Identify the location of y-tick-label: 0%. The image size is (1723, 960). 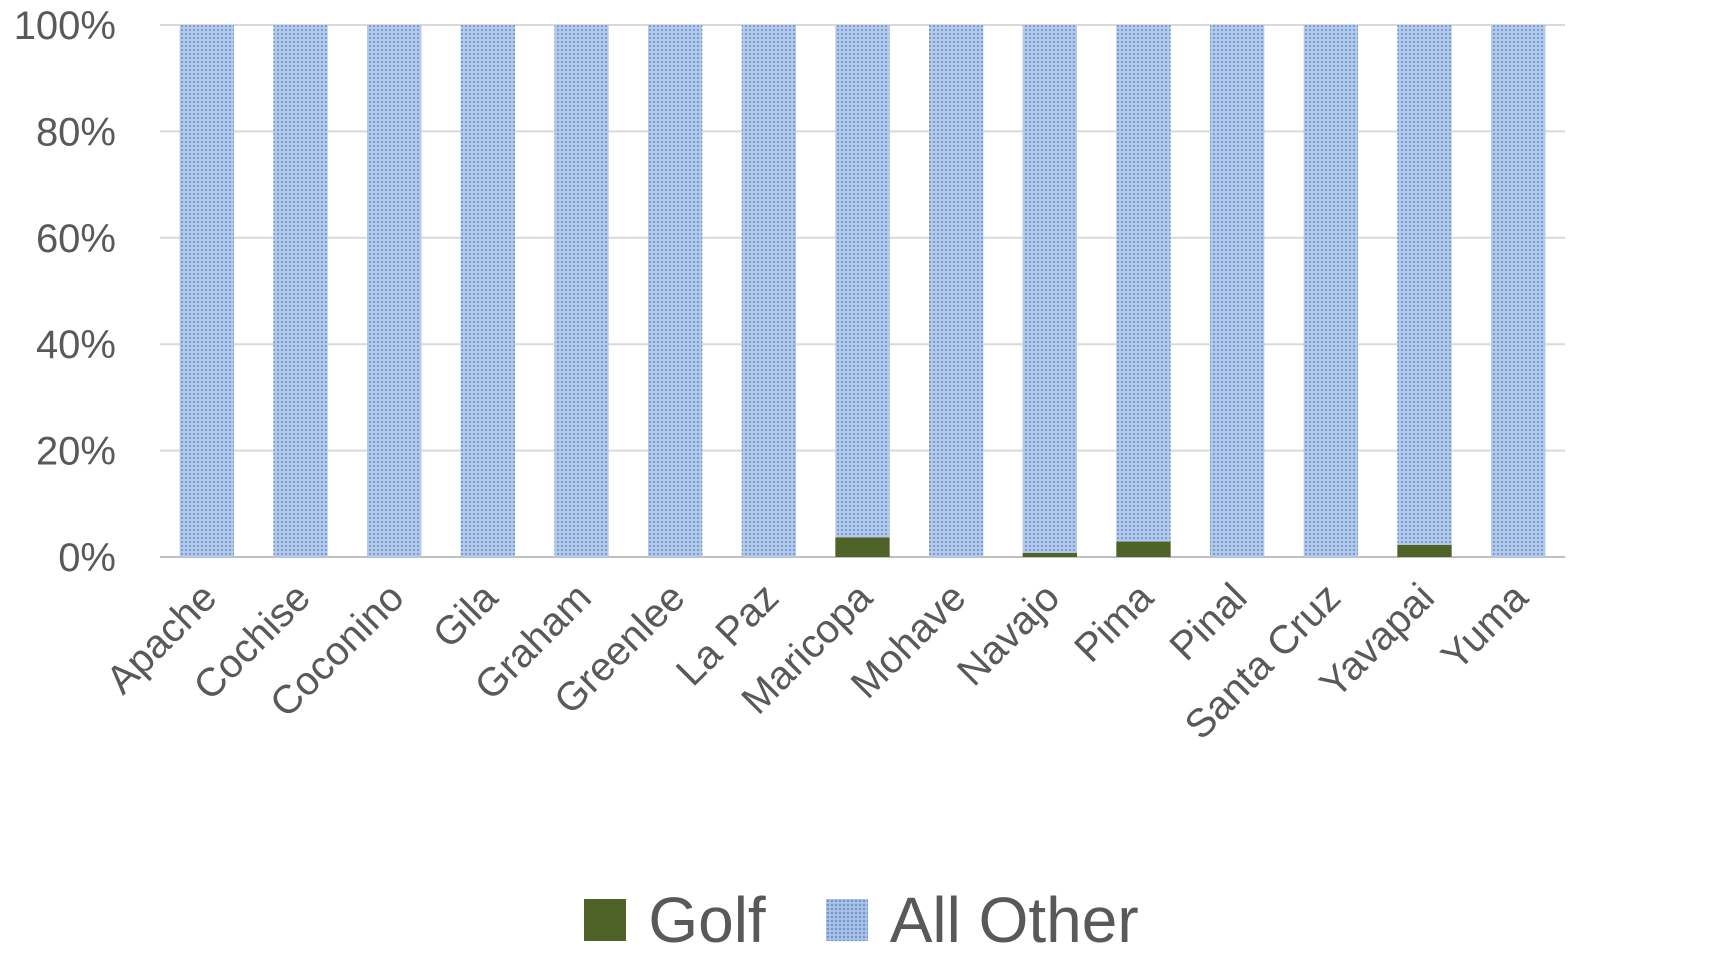
(87, 558).